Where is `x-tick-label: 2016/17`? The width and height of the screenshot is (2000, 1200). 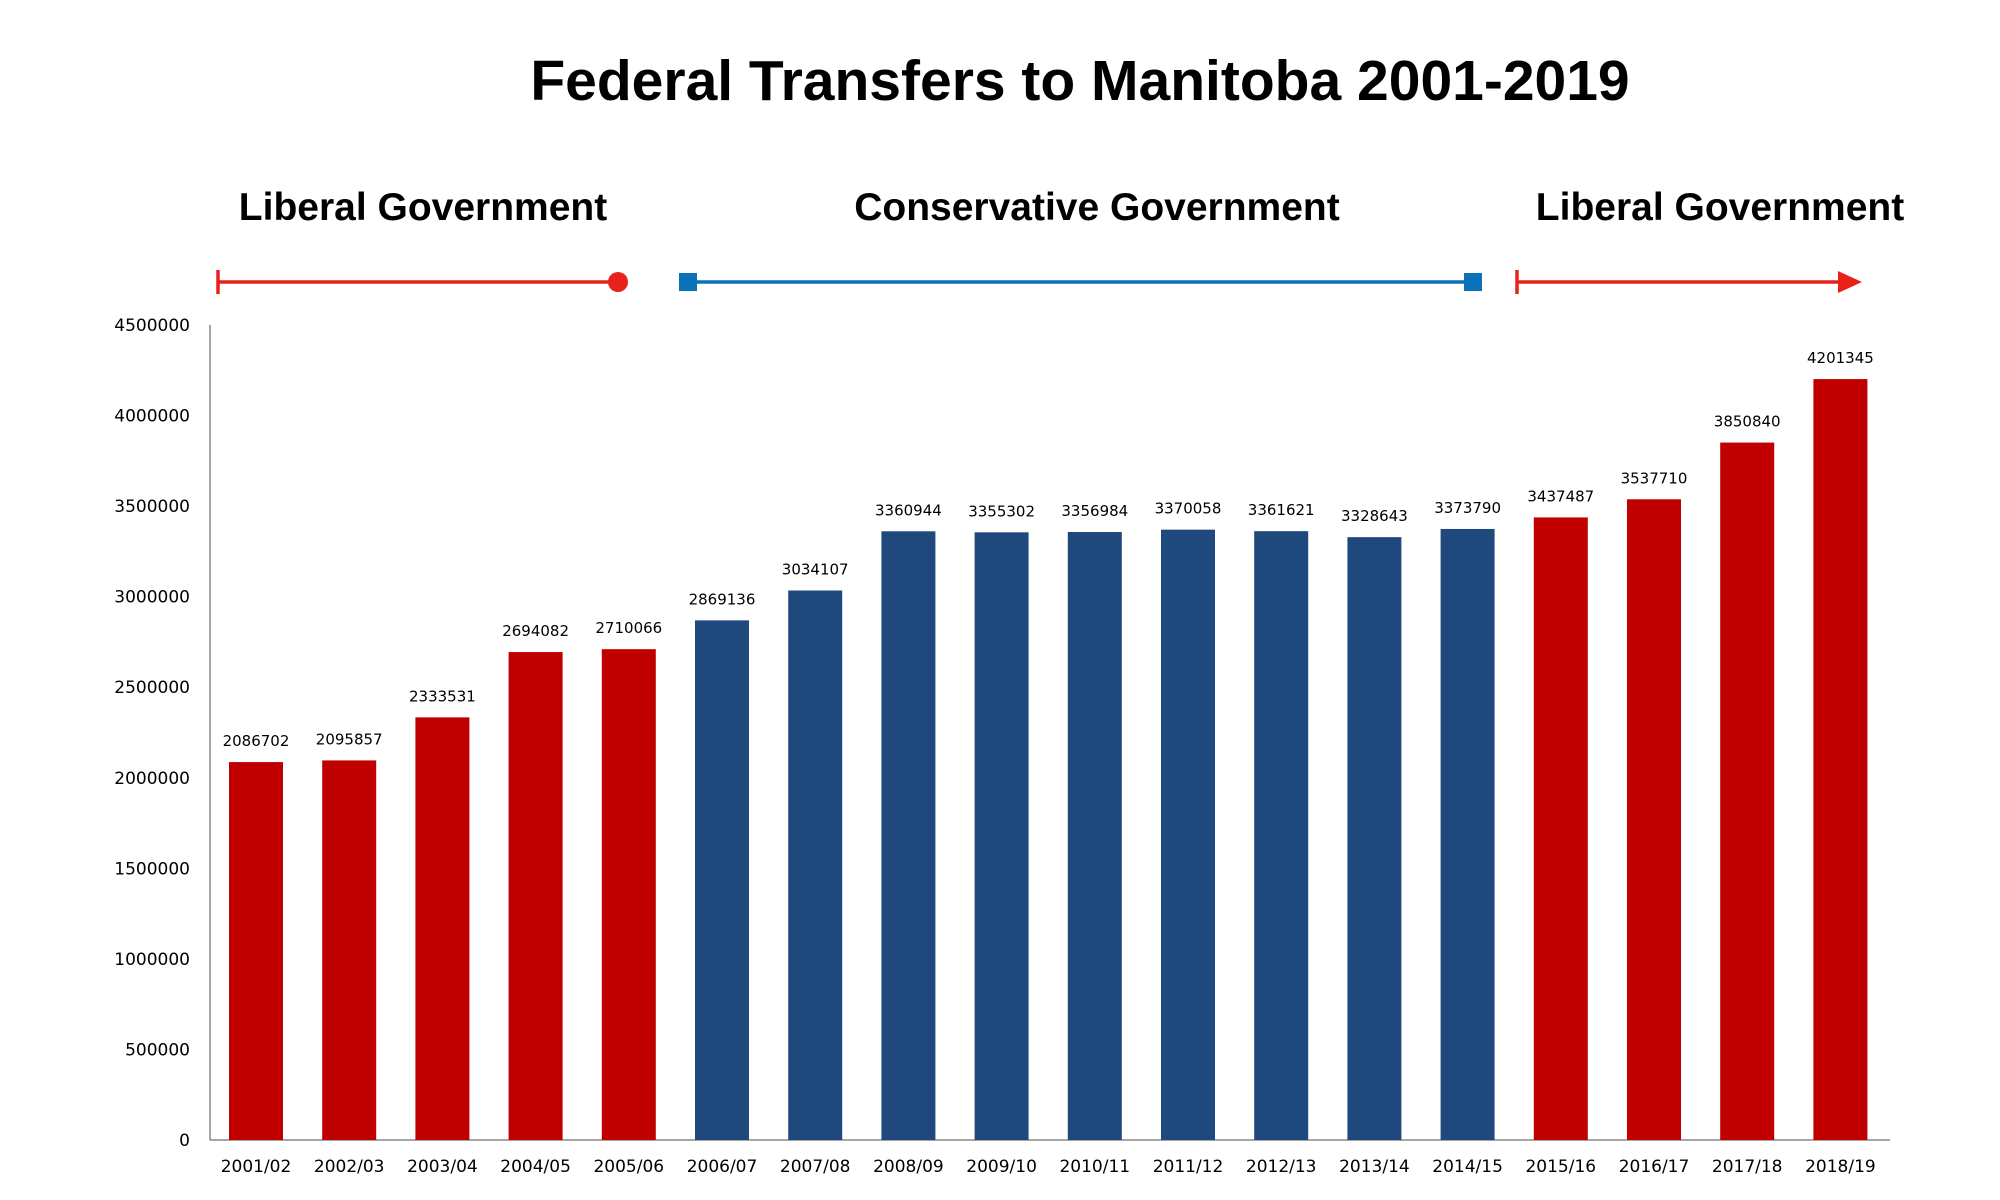
x-tick-label: 2016/17 is located at coordinates (1654, 1167).